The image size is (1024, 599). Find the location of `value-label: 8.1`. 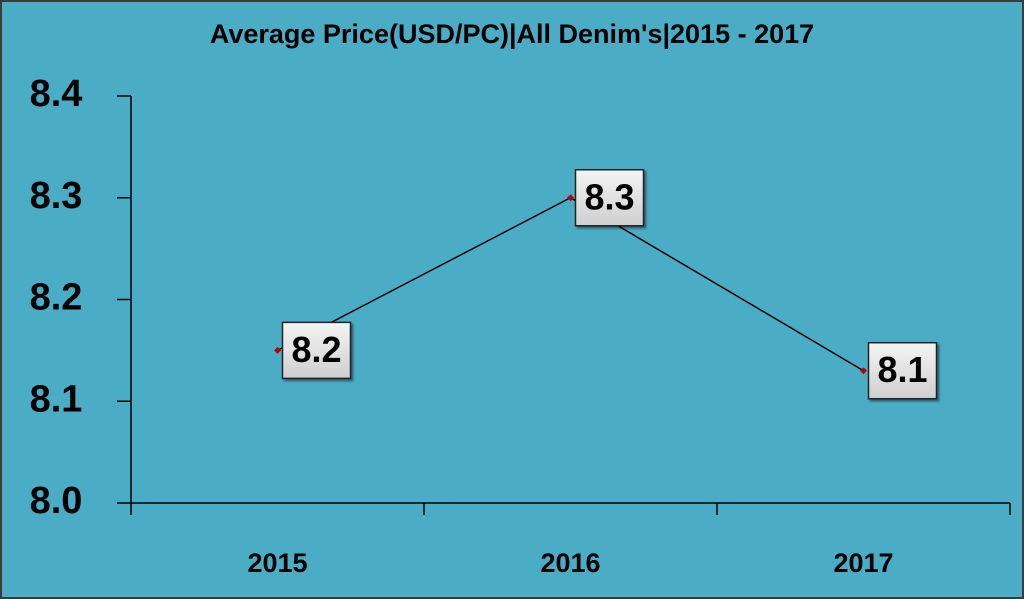

value-label: 8.1 is located at coordinates (902, 369).